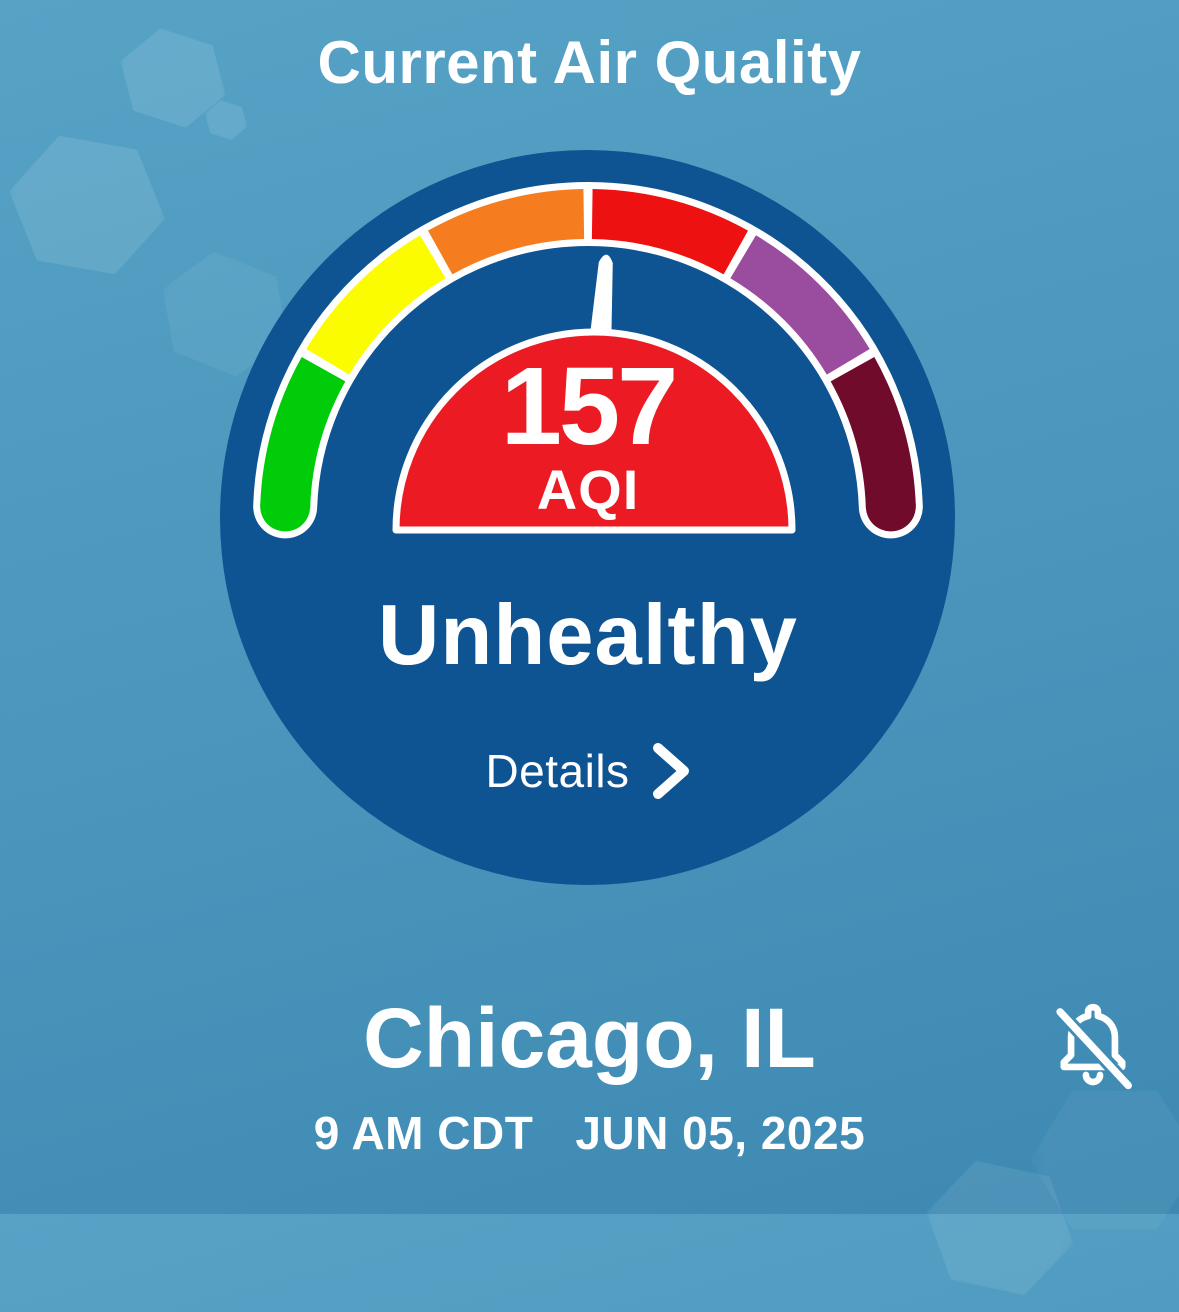 This screenshot has height=1312, width=1179. I want to click on observation-time: 9 AM CDT, so click(423, 1133).